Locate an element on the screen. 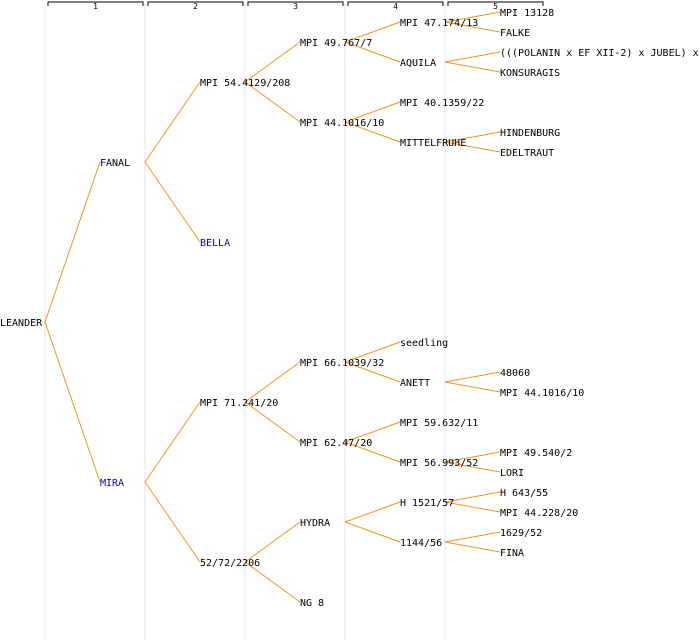  ancestor-label: EDELTRAUT is located at coordinates (527, 153).